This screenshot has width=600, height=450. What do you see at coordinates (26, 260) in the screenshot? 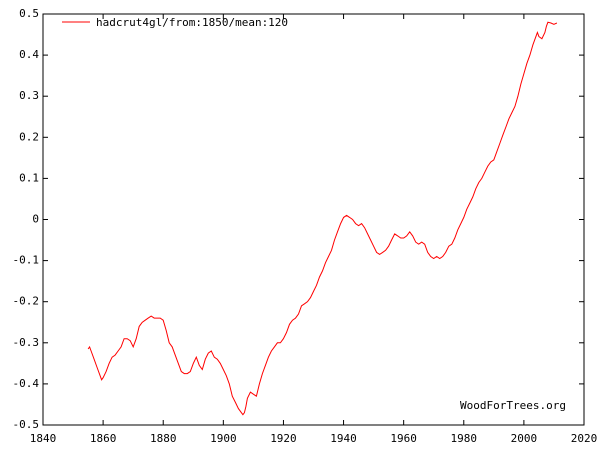
I see `y-tick-label: -0.1` at bounding box center [26, 260].